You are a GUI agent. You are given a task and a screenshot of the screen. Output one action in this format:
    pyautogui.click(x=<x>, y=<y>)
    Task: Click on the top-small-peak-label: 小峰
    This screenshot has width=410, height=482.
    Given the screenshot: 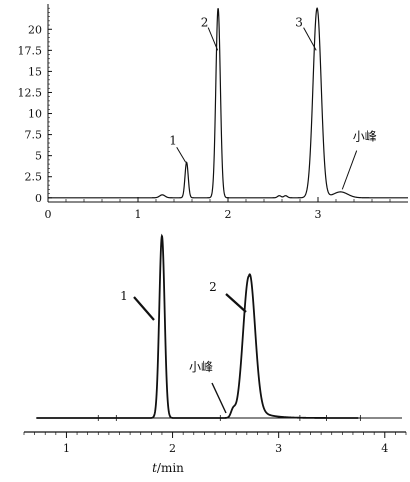 What is the action you would take?
    pyautogui.click(x=365, y=136)
    